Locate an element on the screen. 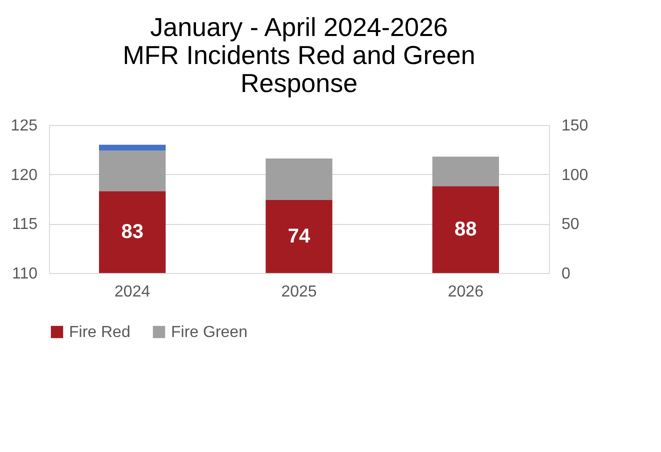 This screenshot has height=452, width=661. data-label: 83 is located at coordinates (132, 232).